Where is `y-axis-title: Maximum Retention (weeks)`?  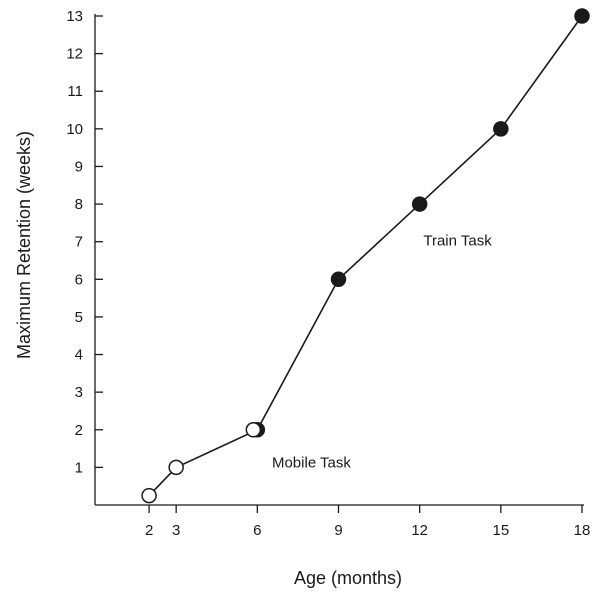 y-axis-title: Maximum Retention (weeks) is located at coordinates (24, 245).